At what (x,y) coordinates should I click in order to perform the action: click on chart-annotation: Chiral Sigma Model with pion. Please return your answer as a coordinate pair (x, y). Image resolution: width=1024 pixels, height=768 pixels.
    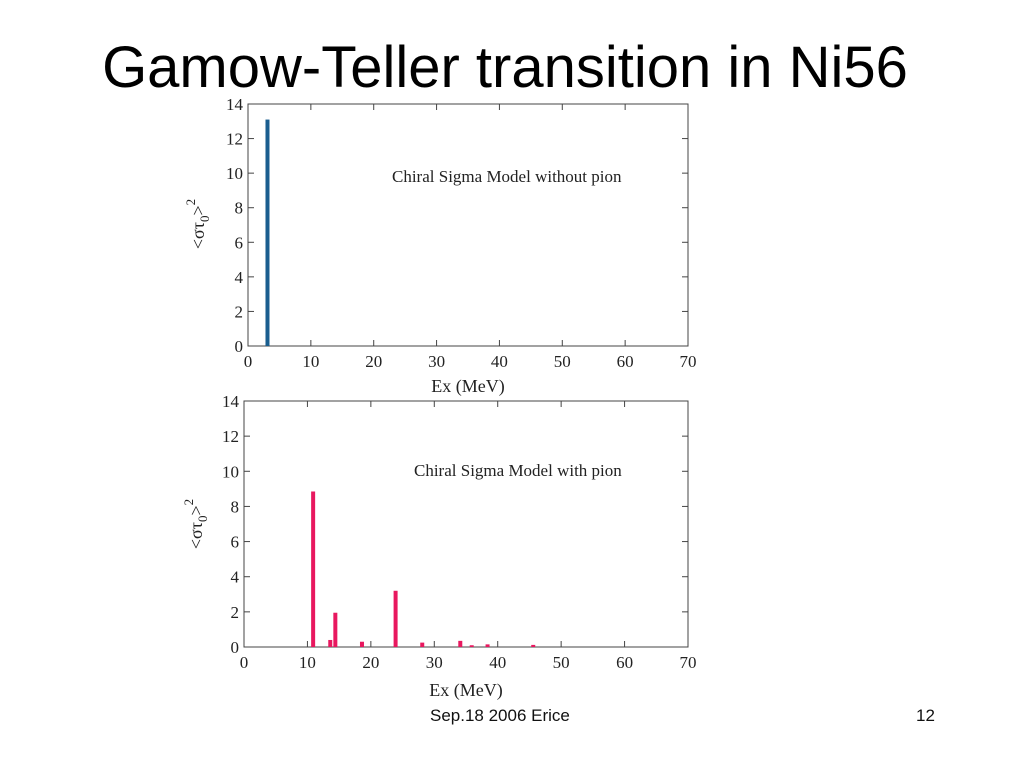
    Looking at the image, I should click on (518, 470).